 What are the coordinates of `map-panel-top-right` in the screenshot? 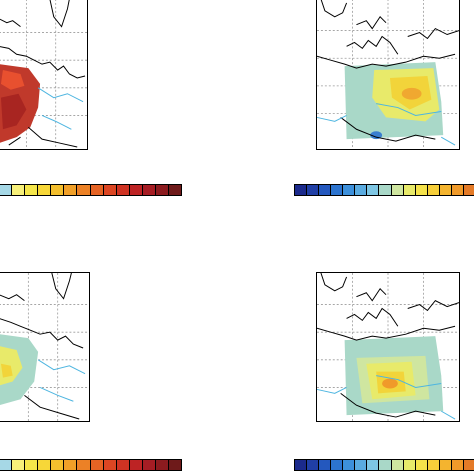 It's located at (388, 75).